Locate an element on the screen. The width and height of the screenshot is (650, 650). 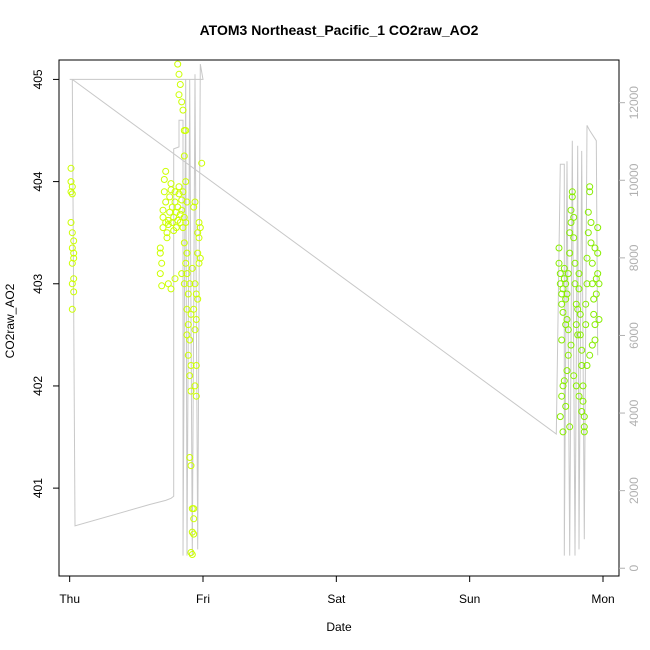
y2-tick-label: 12000 is located at coordinates (634, 103).